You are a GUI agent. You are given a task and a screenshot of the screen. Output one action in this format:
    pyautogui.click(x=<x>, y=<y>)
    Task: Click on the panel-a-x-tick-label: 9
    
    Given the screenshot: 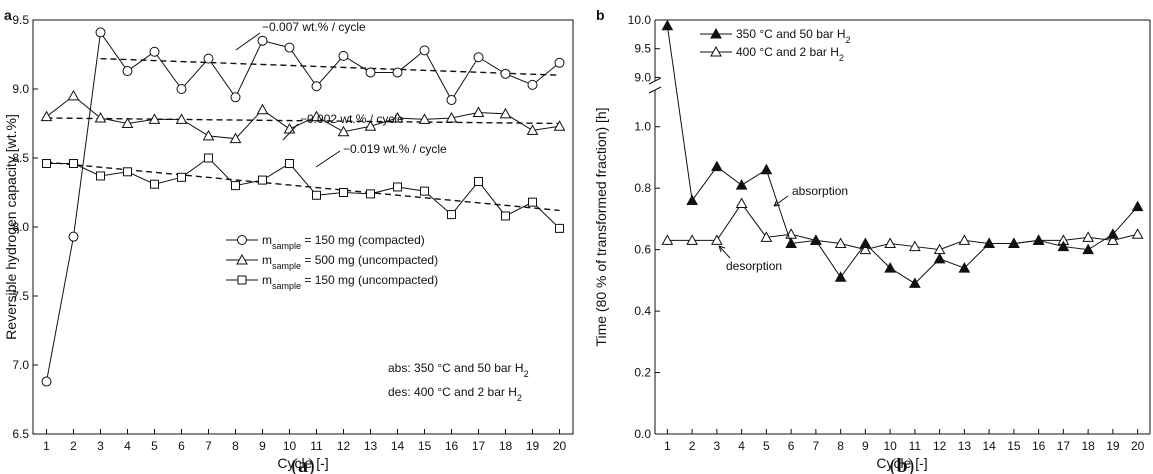 What is the action you would take?
    pyautogui.click(x=262, y=446)
    